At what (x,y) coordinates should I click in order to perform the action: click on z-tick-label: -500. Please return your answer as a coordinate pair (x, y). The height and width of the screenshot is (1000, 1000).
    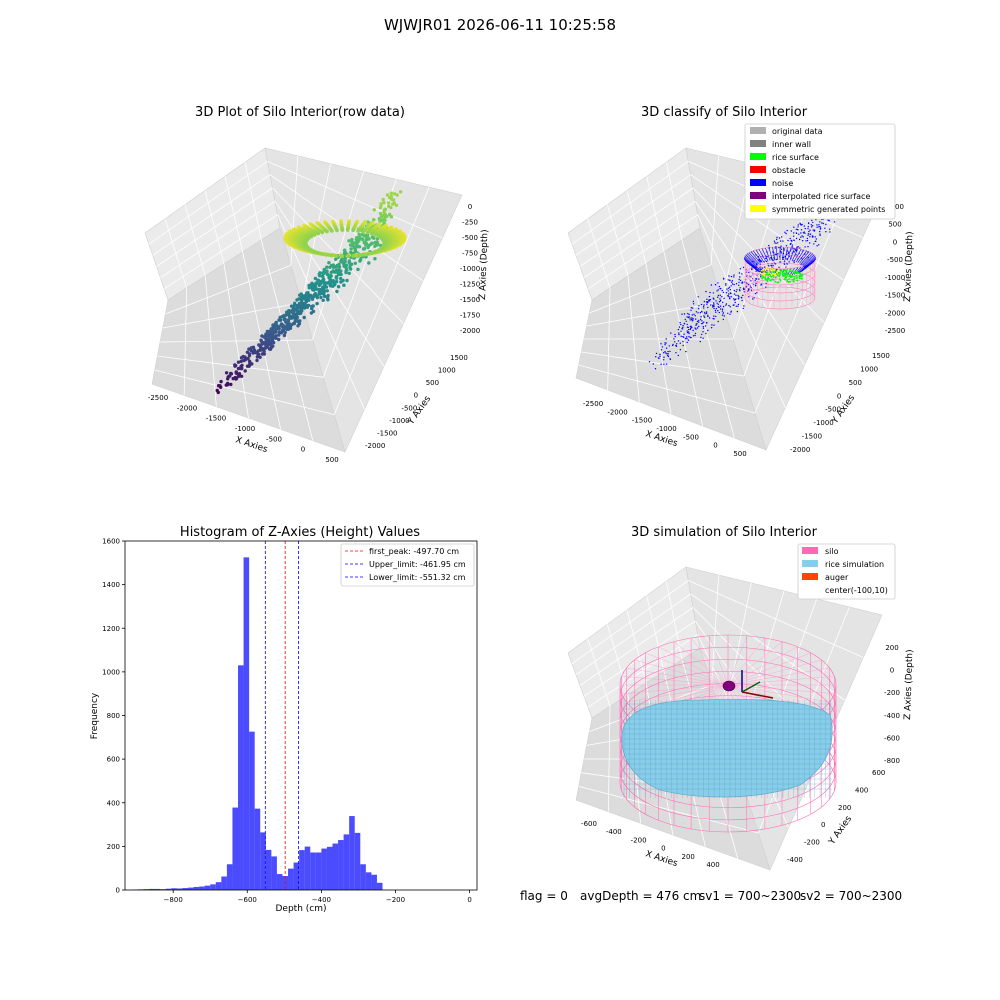
    Looking at the image, I should click on (895, 260).